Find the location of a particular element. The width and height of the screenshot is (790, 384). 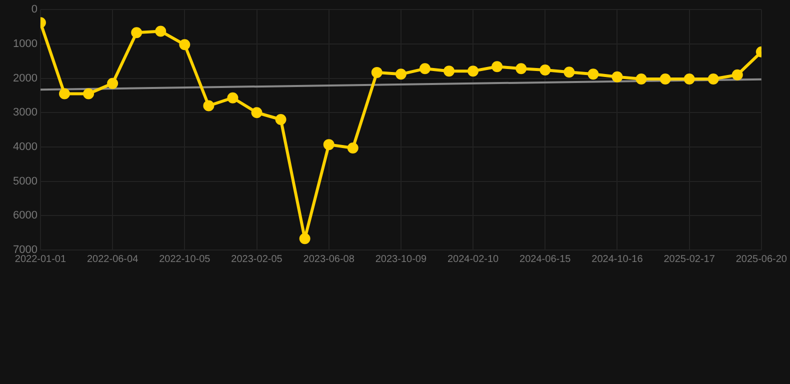

x-tick-label: 2024-06-15 is located at coordinates (546, 259).